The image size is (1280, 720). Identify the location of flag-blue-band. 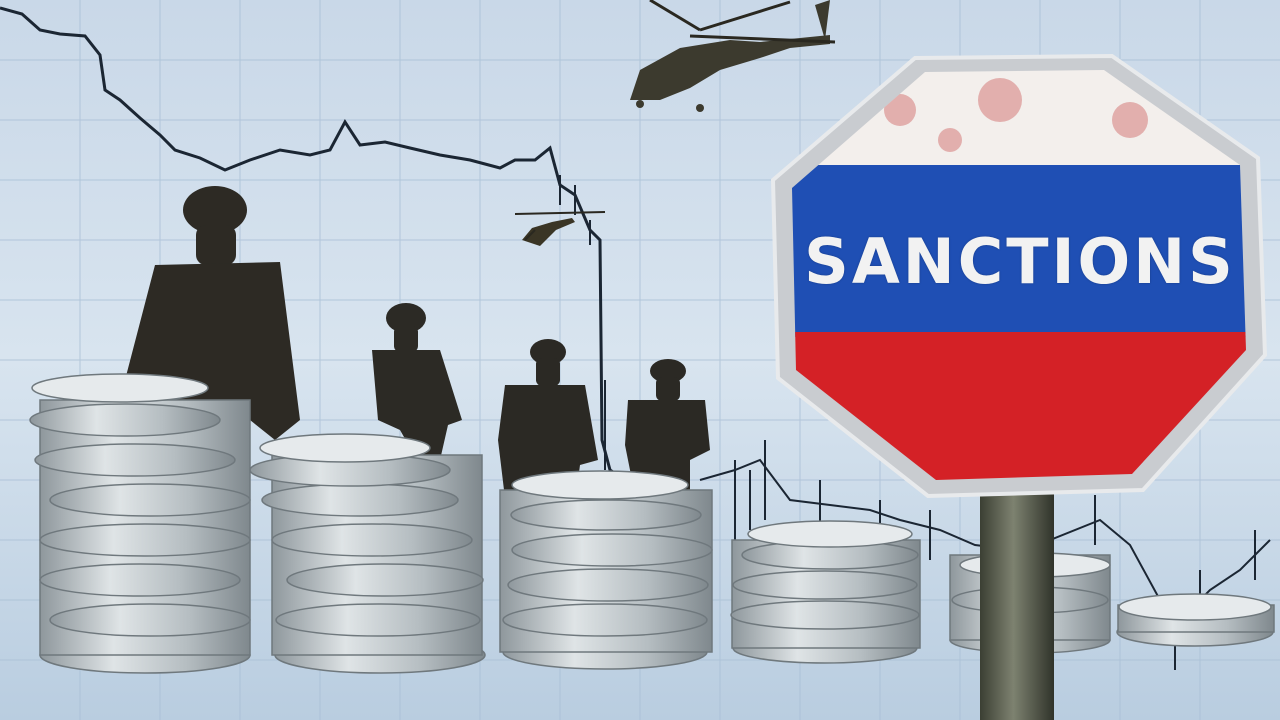
(1019, 251).